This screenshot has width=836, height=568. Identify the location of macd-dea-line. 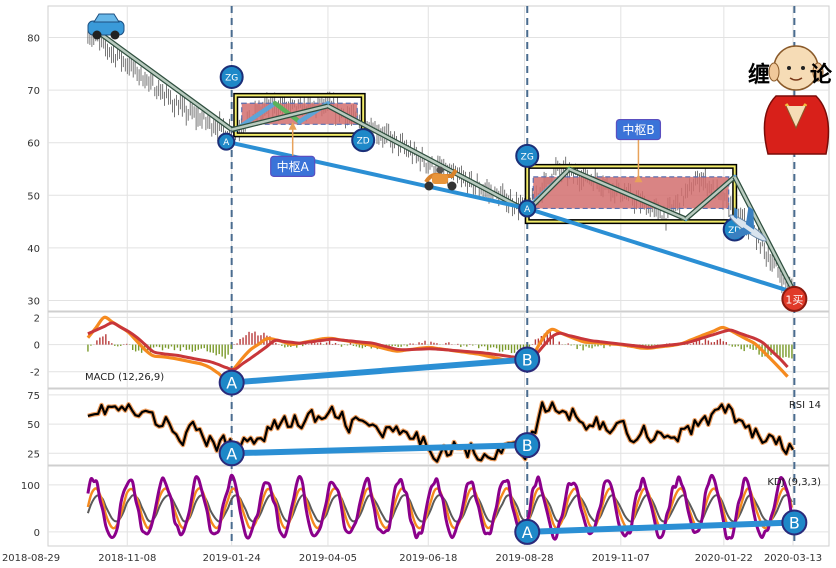
(438, 346).